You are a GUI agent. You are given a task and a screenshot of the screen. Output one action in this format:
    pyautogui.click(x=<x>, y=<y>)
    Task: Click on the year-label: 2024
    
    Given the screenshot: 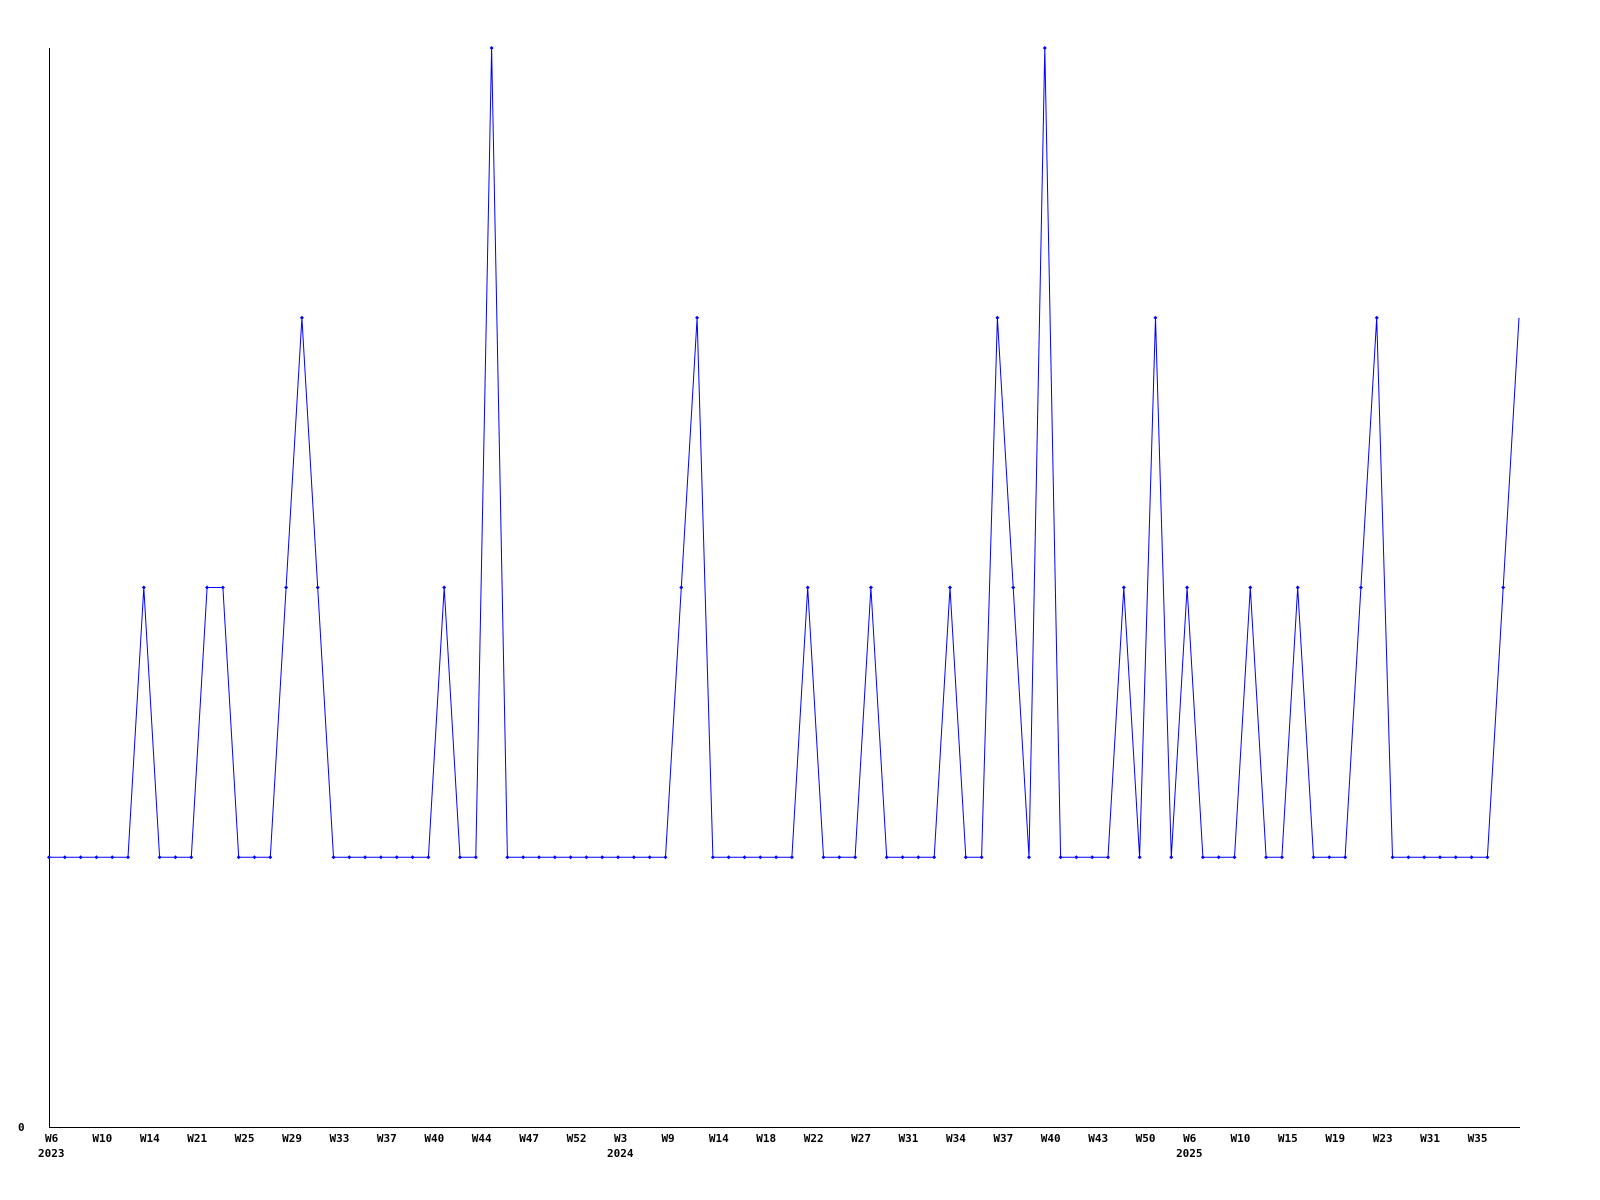 What is the action you would take?
    pyautogui.click(x=620, y=1153)
    